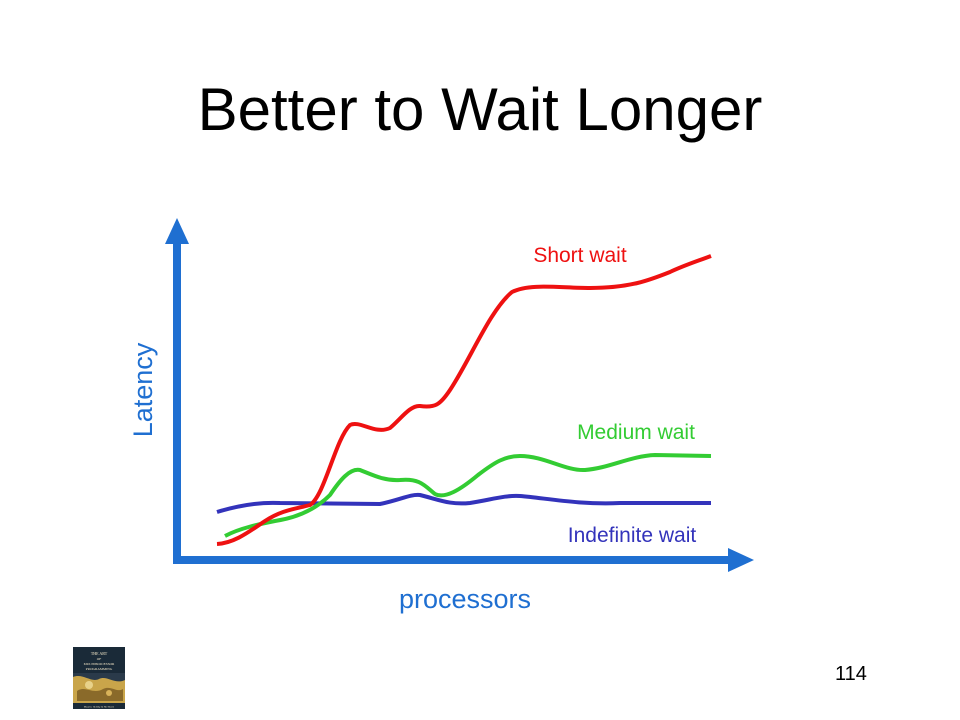 Image resolution: width=960 pixels, height=720 pixels. I want to click on y-axis-arrow, so click(177, 231).